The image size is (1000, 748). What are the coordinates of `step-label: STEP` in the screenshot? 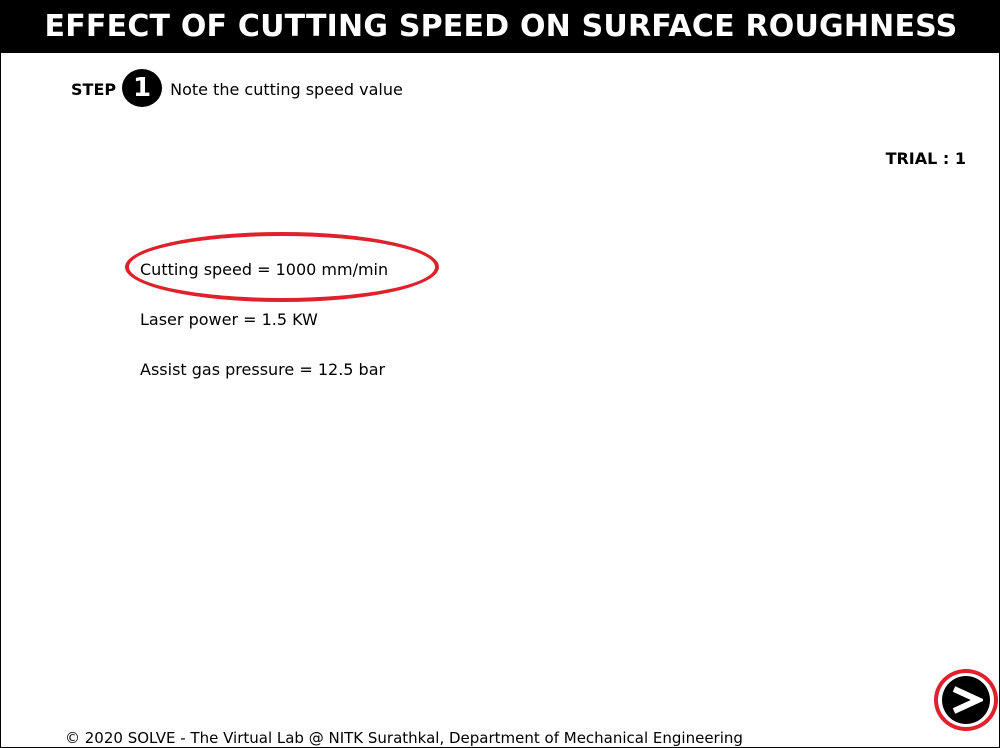 It's located at (94, 89).